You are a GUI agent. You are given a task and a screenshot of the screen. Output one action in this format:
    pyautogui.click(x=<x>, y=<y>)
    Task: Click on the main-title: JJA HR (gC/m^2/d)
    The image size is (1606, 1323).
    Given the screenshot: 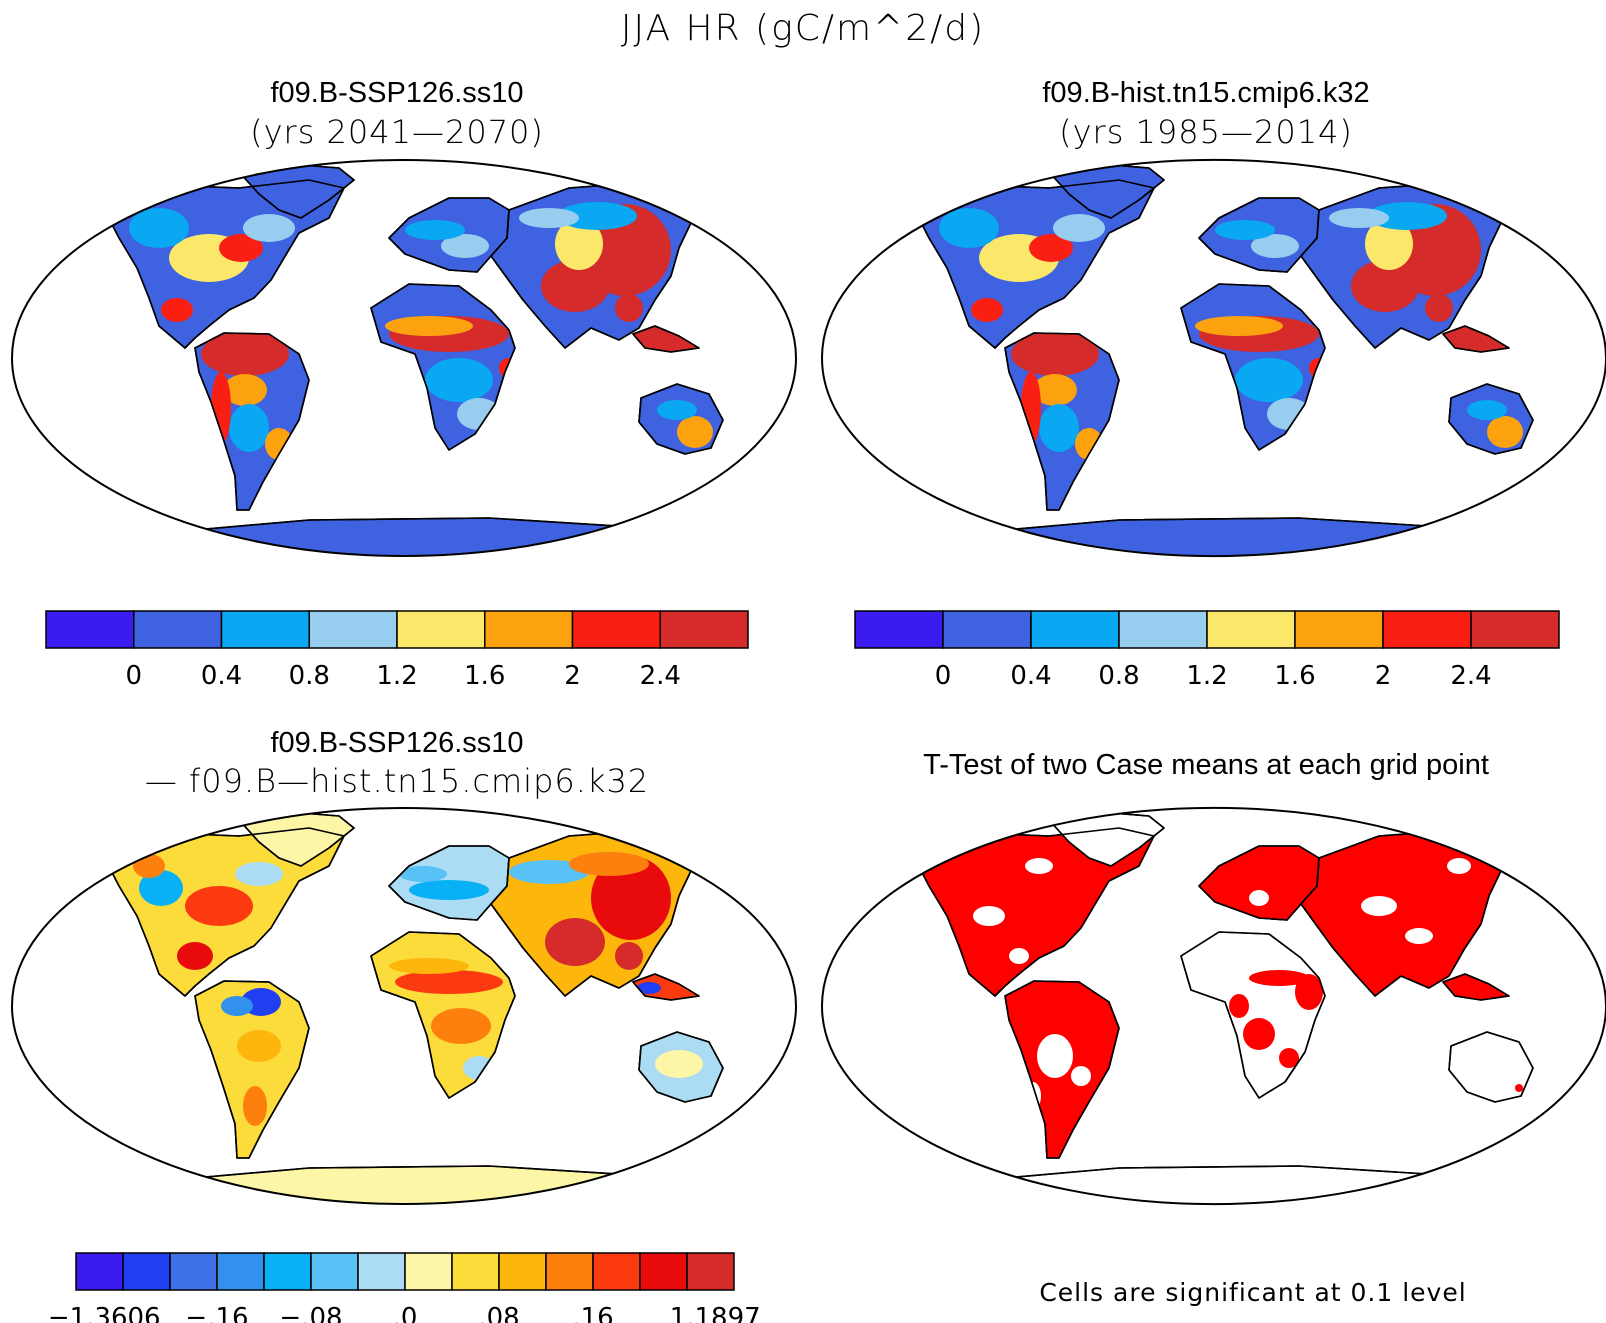 What is the action you would take?
    pyautogui.click(x=803, y=28)
    